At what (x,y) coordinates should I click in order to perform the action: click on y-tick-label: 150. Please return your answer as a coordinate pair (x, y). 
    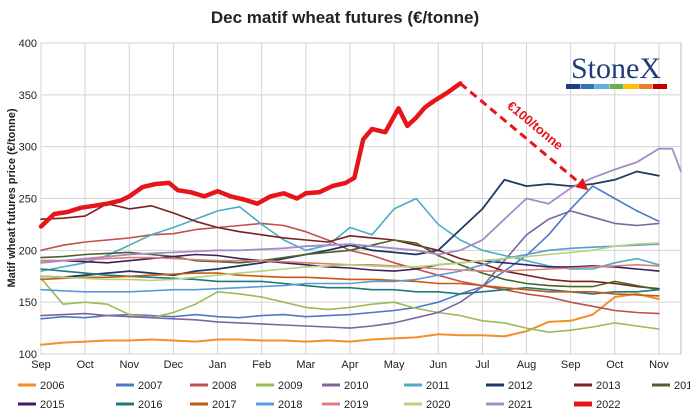
    Looking at the image, I should click on (28, 303).